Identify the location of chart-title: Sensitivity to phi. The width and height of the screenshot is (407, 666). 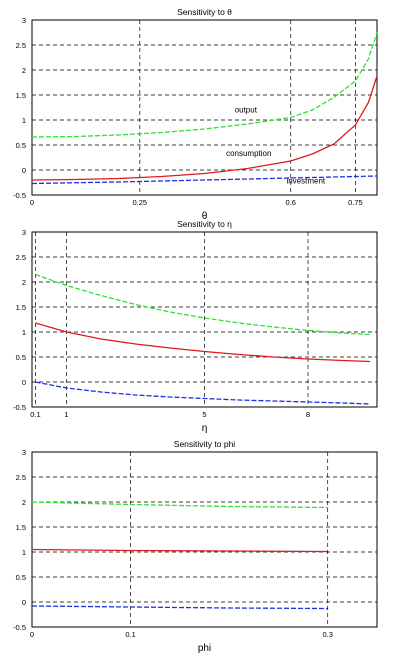
(205, 444).